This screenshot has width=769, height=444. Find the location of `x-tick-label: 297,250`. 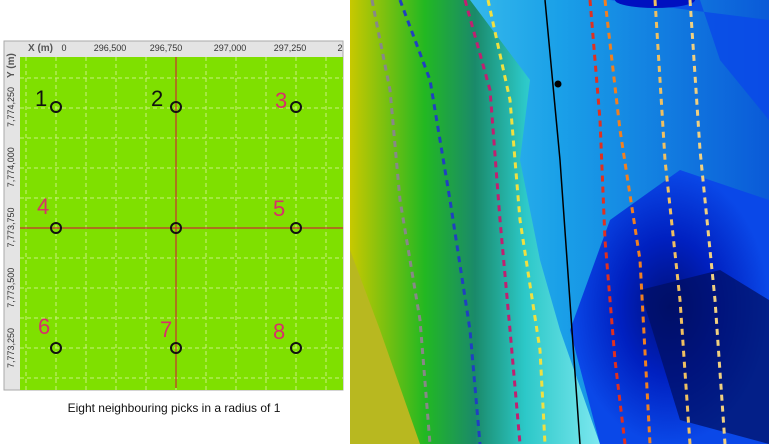

x-tick-label: 297,250 is located at coordinates (290, 48).